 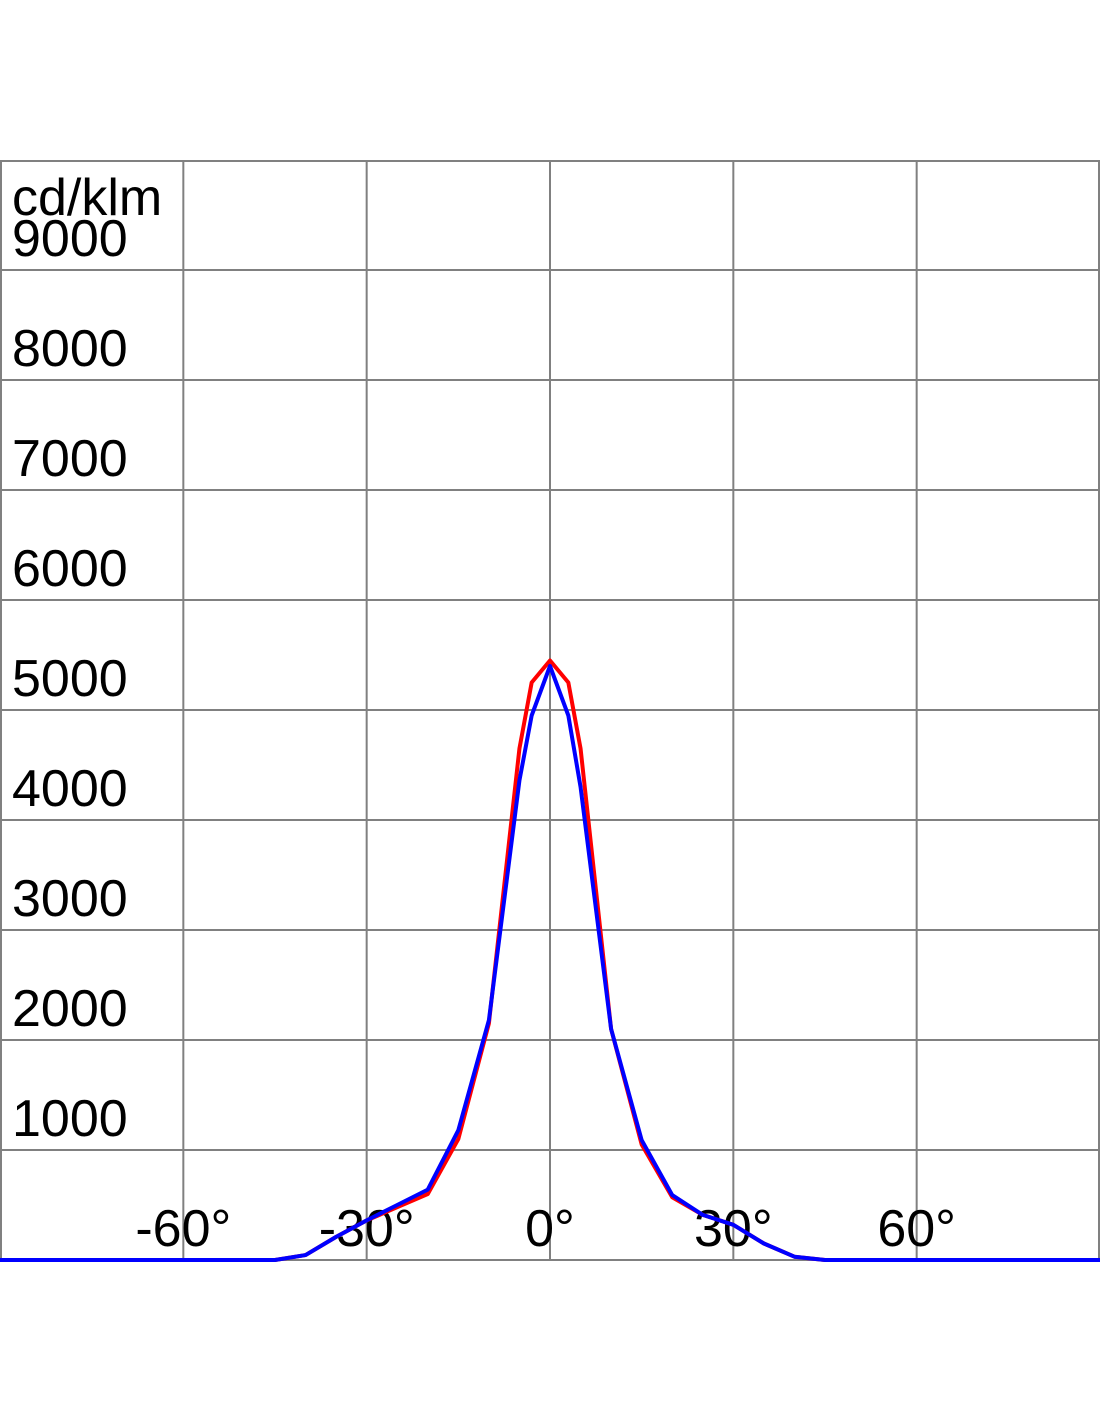 What do you see at coordinates (70, 459) in the screenshot?
I see `y-tick-label: 7000` at bounding box center [70, 459].